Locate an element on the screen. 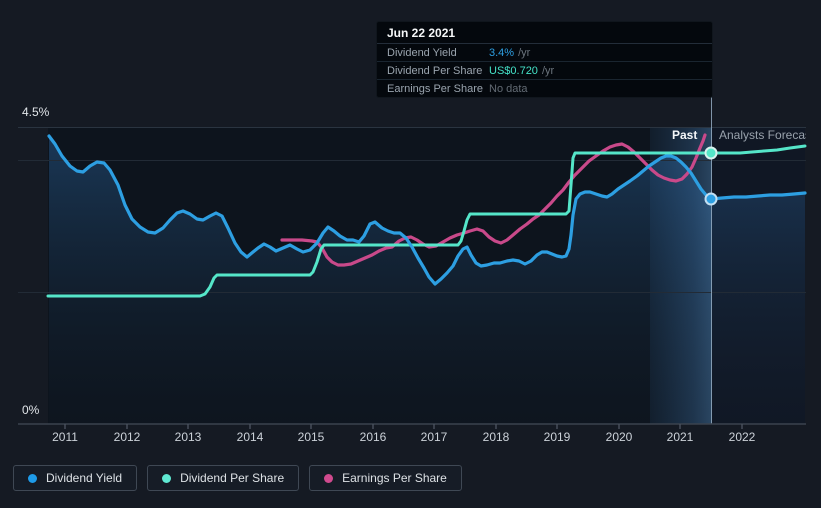 The image size is (821, 508). dividend-yield-line-forecast is located at coordinates (758, 196).